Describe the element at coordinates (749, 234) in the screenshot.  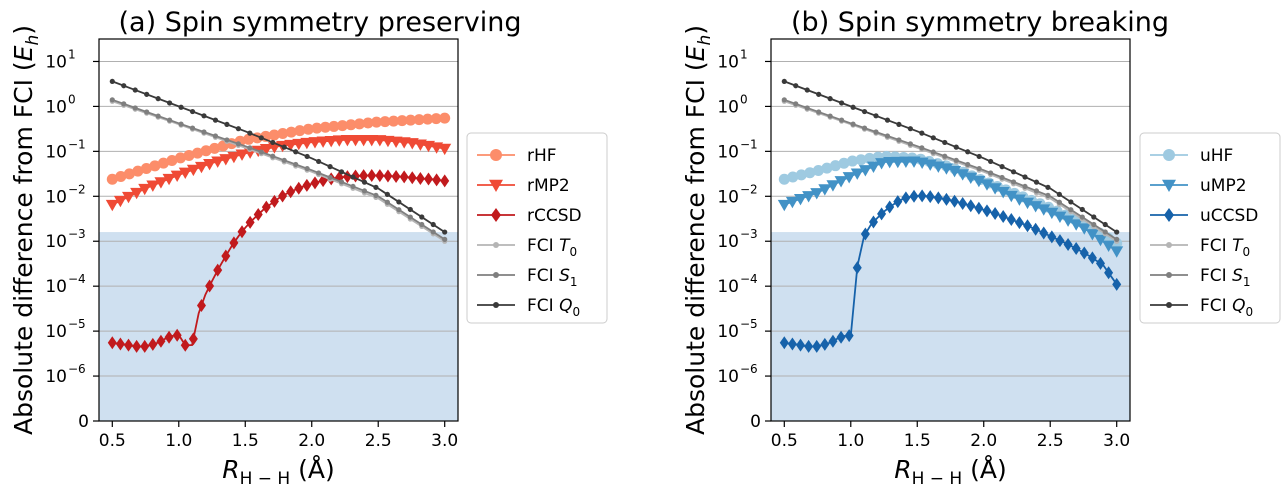
I see `y-tick-exponent: −3` at that location.